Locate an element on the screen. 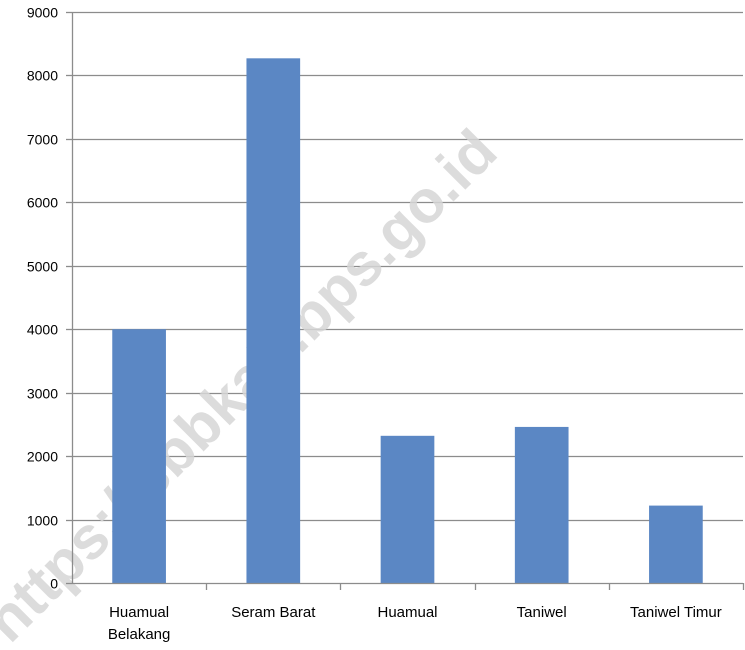  y-tick-label: 7000 is located at coordinates (42, 140).